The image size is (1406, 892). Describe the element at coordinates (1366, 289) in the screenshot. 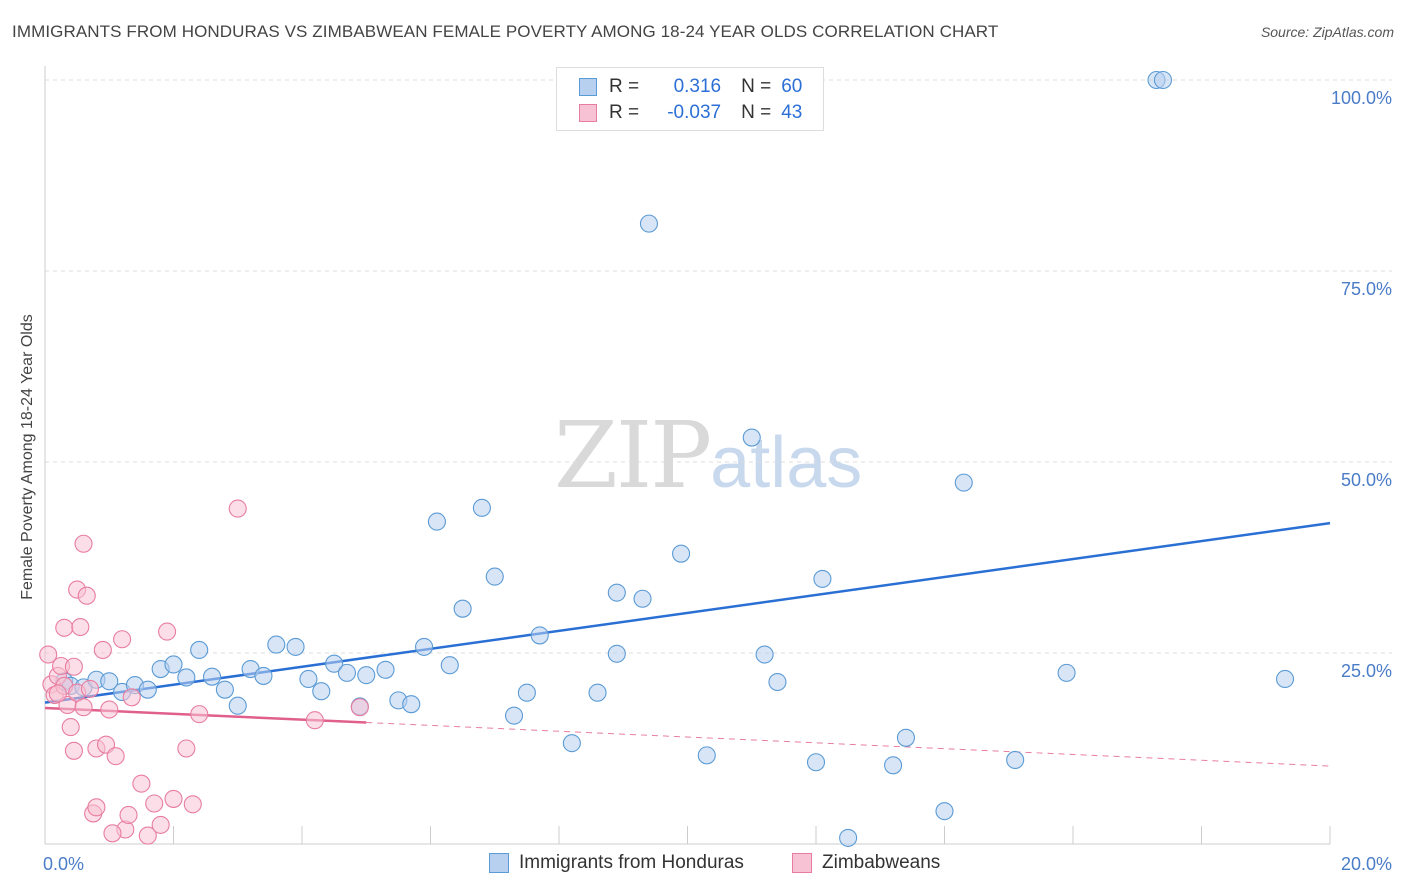

I see `y-tick-label: 75.0%` at that location.